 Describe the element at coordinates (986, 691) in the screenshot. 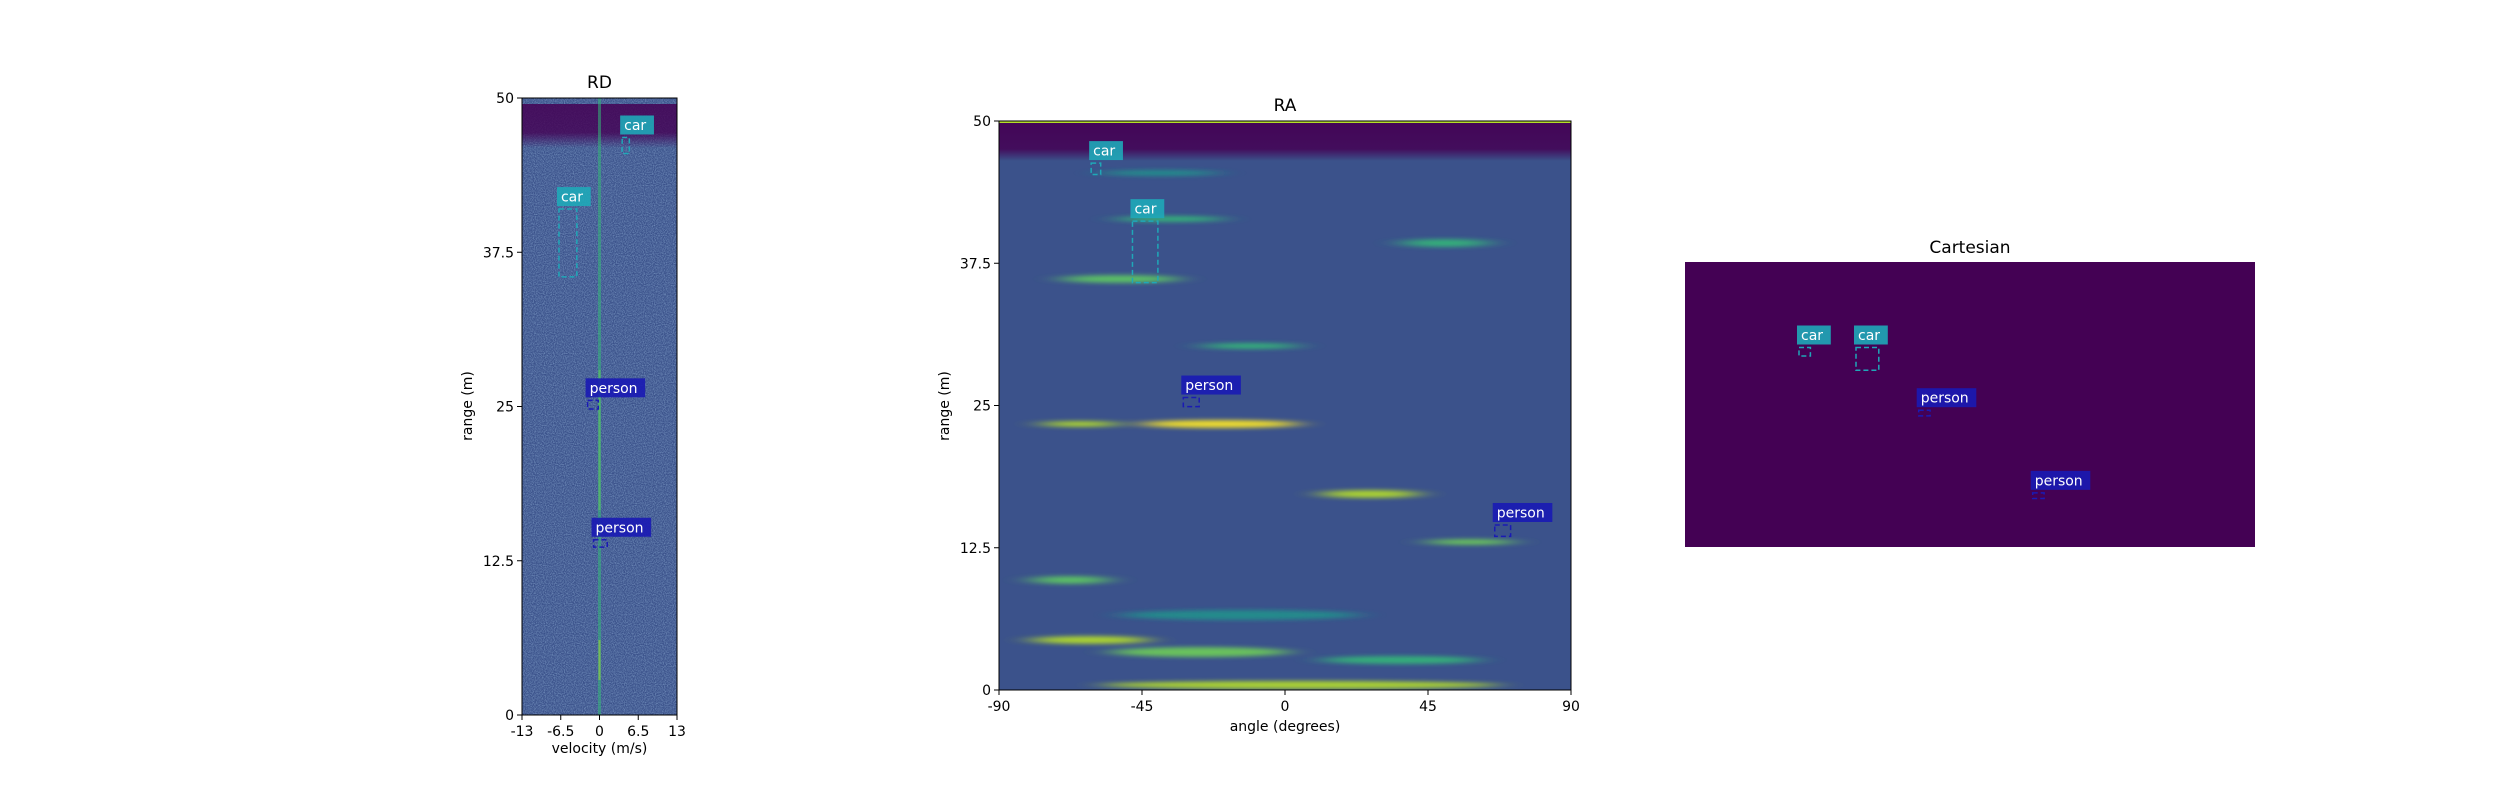

I see `ra-ytick-label: 0` at that location.